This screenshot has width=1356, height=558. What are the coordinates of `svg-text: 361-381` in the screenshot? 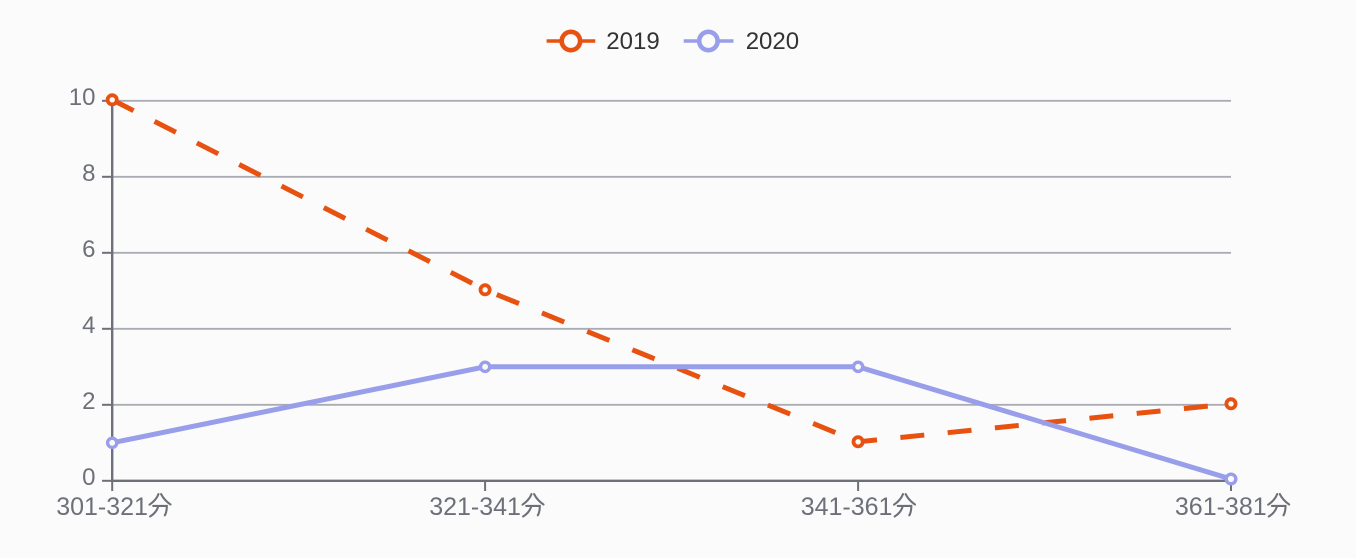 It's located at (1221, 507).